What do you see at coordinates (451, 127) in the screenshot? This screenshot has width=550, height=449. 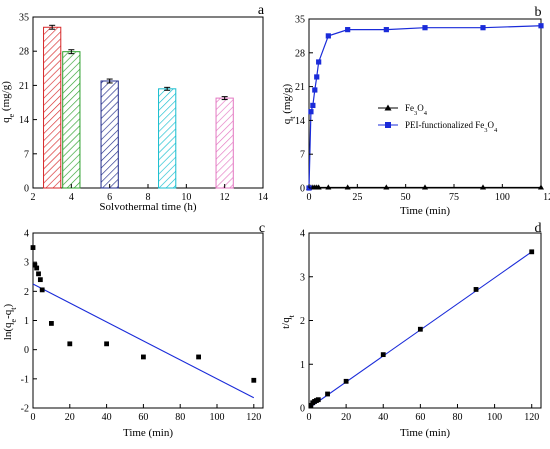 I see `legend-label-pei-fe3o4: PEI-functionalized Fe3O4` at bounding box center [451, 127].